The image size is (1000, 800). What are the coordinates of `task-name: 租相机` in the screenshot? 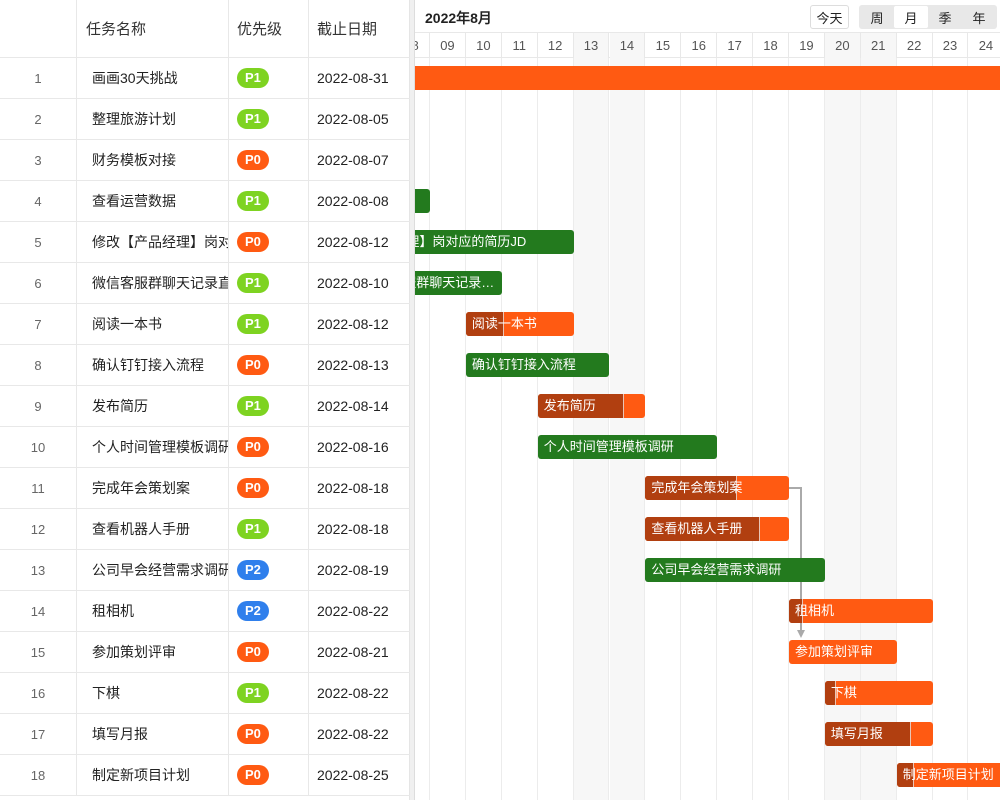 It's located at (153, 611).